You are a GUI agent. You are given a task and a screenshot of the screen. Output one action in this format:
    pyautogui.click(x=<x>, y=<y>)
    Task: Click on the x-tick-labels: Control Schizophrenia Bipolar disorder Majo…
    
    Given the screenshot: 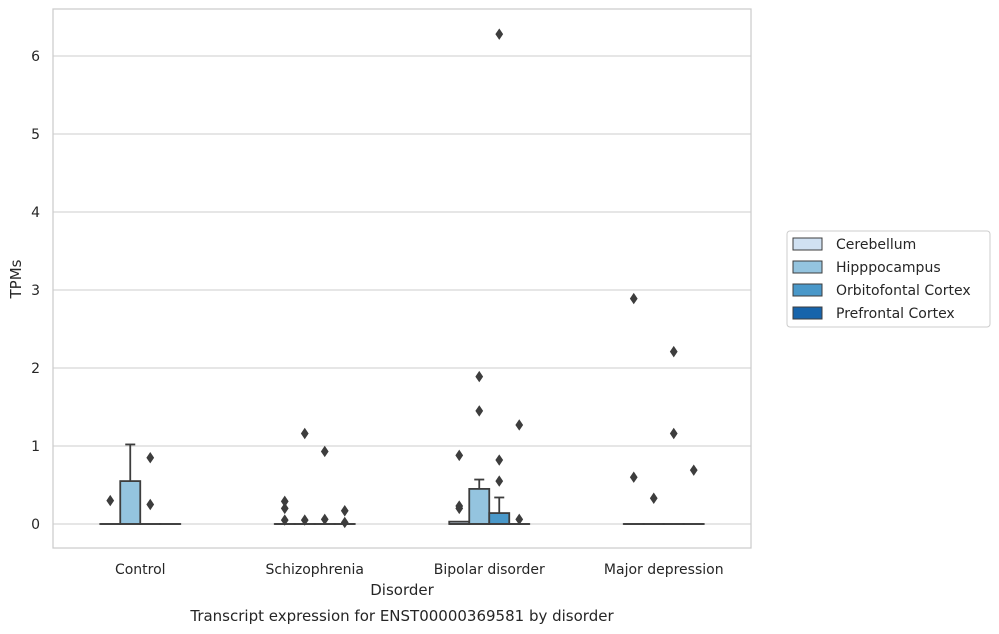 What is the action you would take?
    pyautogui.click(x=419, y=570)
    